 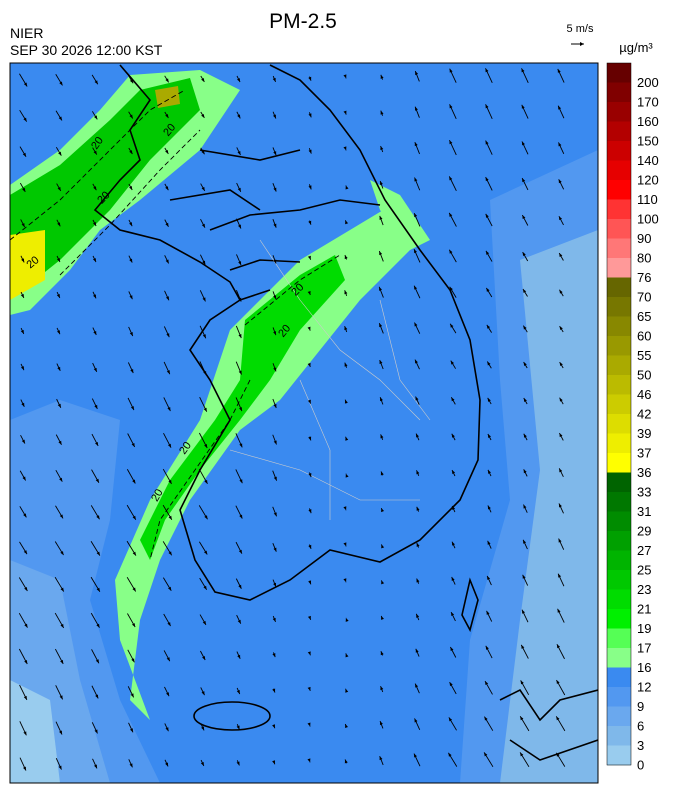 What do you see at coordinates (648, 82) in the screenshot?
I see `colorbar-label: 200` at bounding box center [648, 82].